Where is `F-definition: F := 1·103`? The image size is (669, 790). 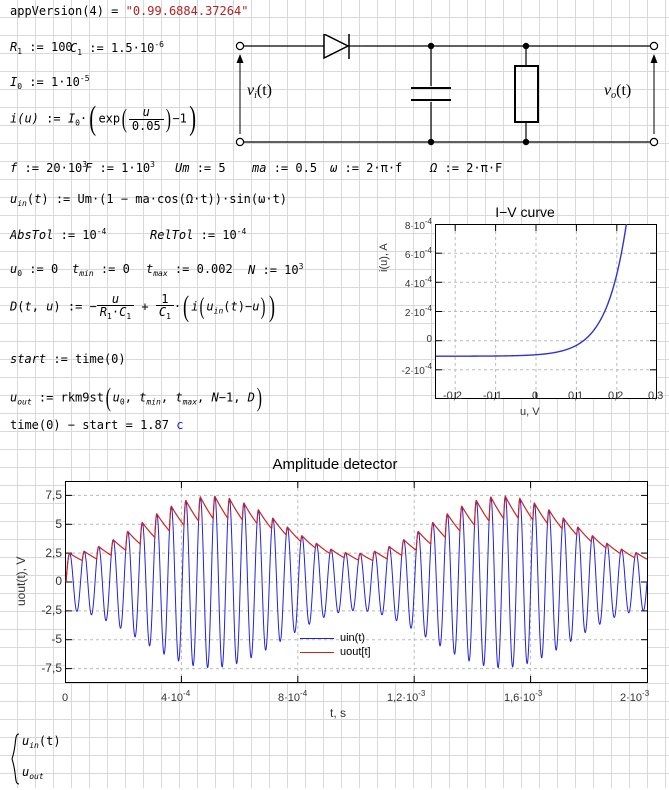 F-definition: F := 1·103 is located at coordinates (120, 167).